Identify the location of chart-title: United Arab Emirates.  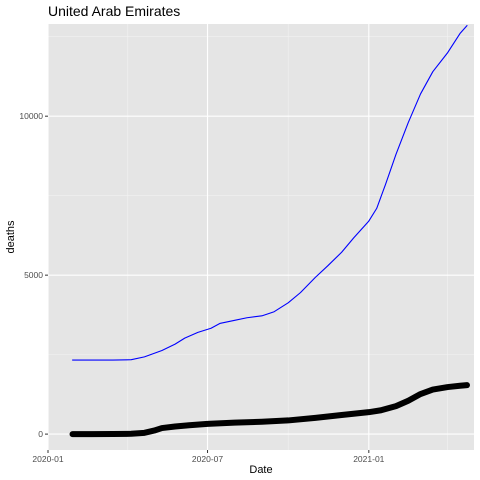
(114, 11).